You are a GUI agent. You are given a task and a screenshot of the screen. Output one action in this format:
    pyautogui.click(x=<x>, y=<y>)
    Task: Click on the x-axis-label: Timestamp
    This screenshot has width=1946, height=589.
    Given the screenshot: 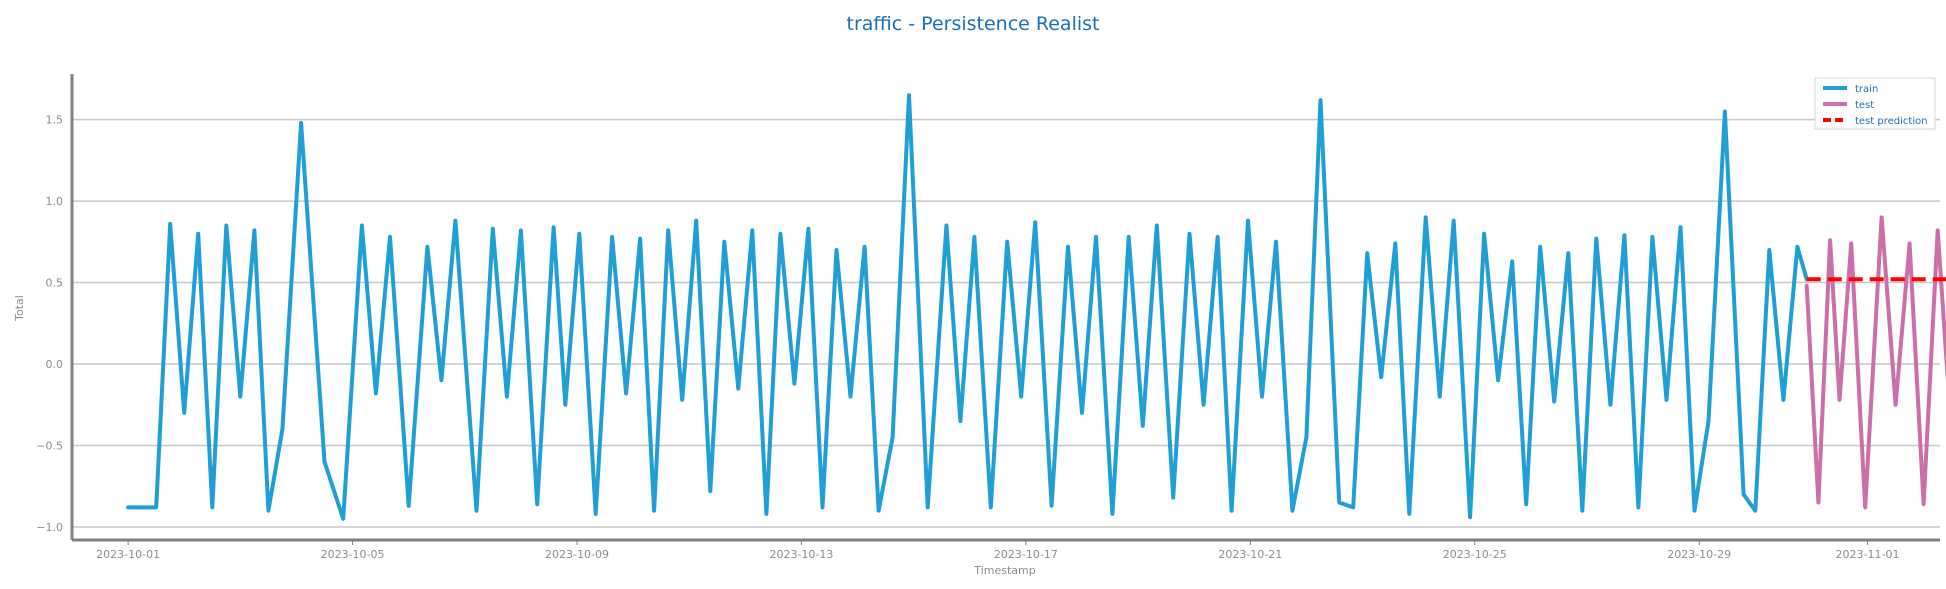 What is the action you would take?
    pyautogui.click(x=1004, y=570)
    